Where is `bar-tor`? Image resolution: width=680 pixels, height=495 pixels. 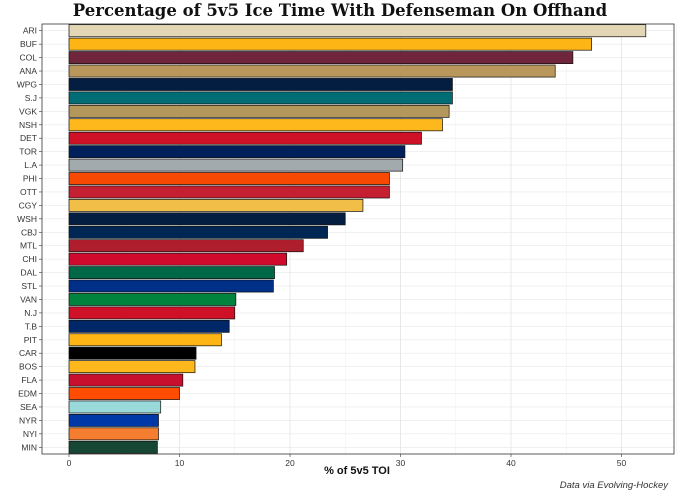
bar-tor is located at coordinates (237, 152).